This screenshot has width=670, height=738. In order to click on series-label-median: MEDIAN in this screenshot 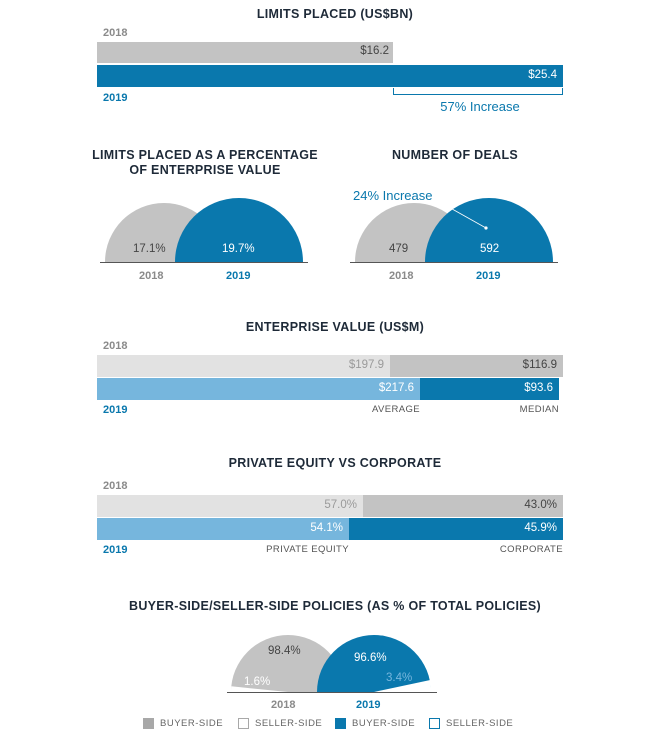, I will do `click(539, 409)`.